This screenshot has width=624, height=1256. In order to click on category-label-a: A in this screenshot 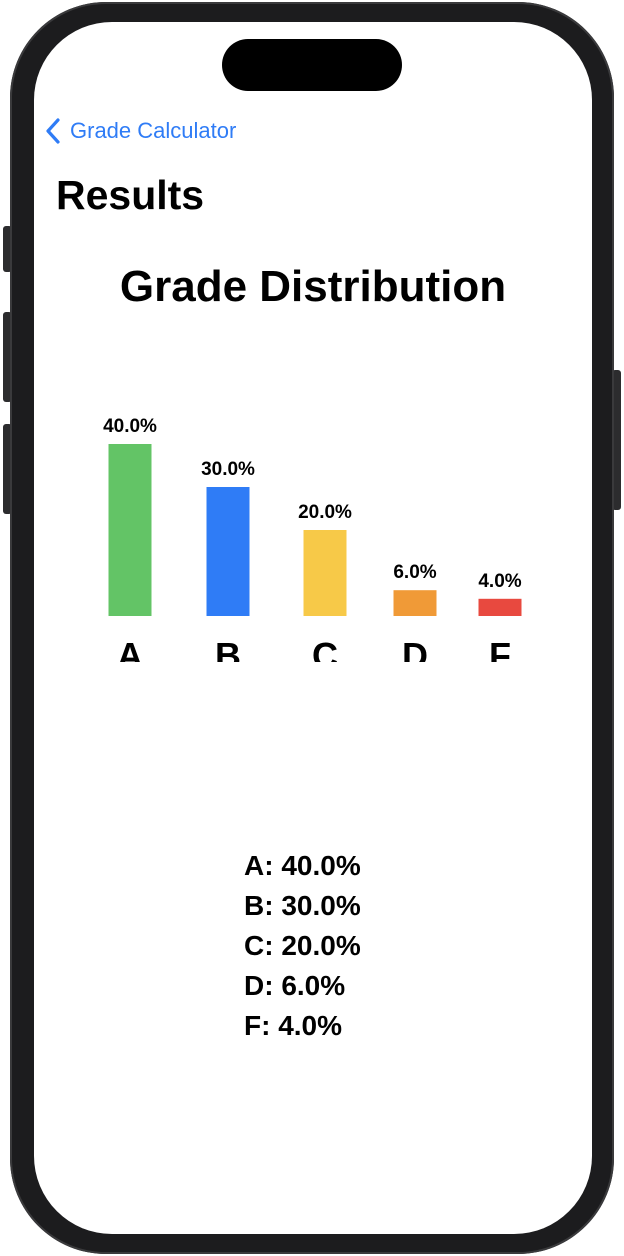, I will do `click(130, 648)`.